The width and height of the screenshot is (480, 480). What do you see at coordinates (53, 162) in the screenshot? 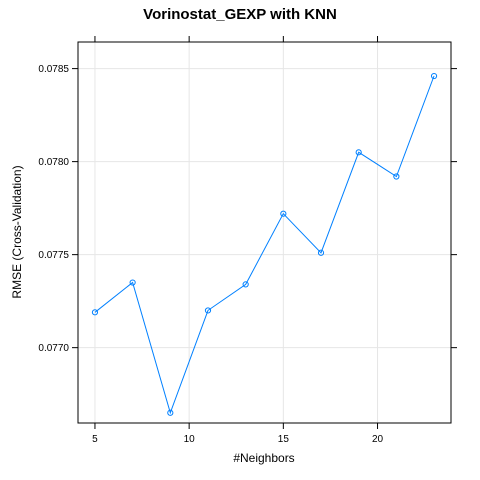
I see `y-tick-label: 0.0780` at bounding box center [53, 162].